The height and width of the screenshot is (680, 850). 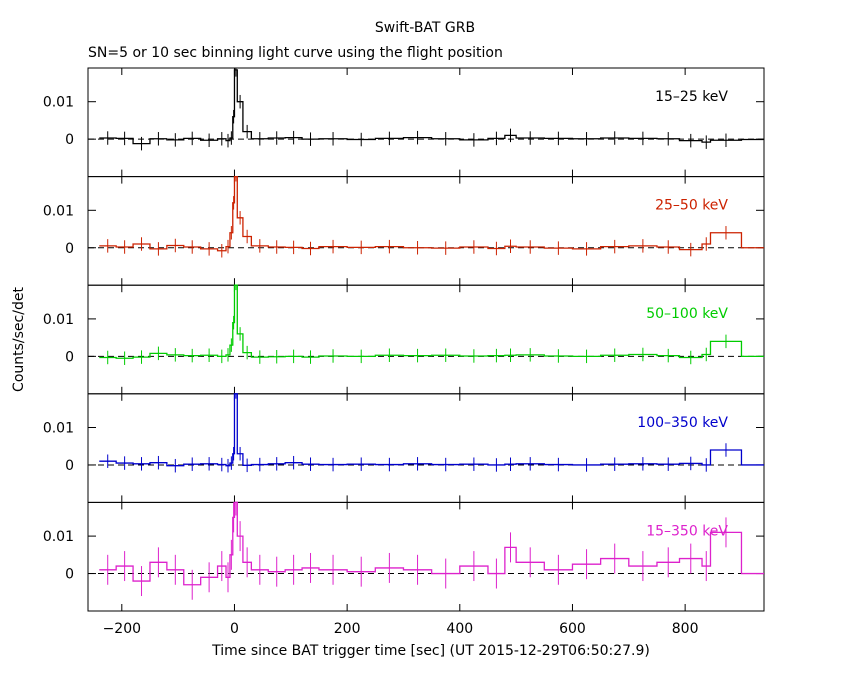 What do you see at coordinates (425, 28) in the screenshot?
I see `chart-title: Swift-BAT GRB` at bounding box center [425, 28].